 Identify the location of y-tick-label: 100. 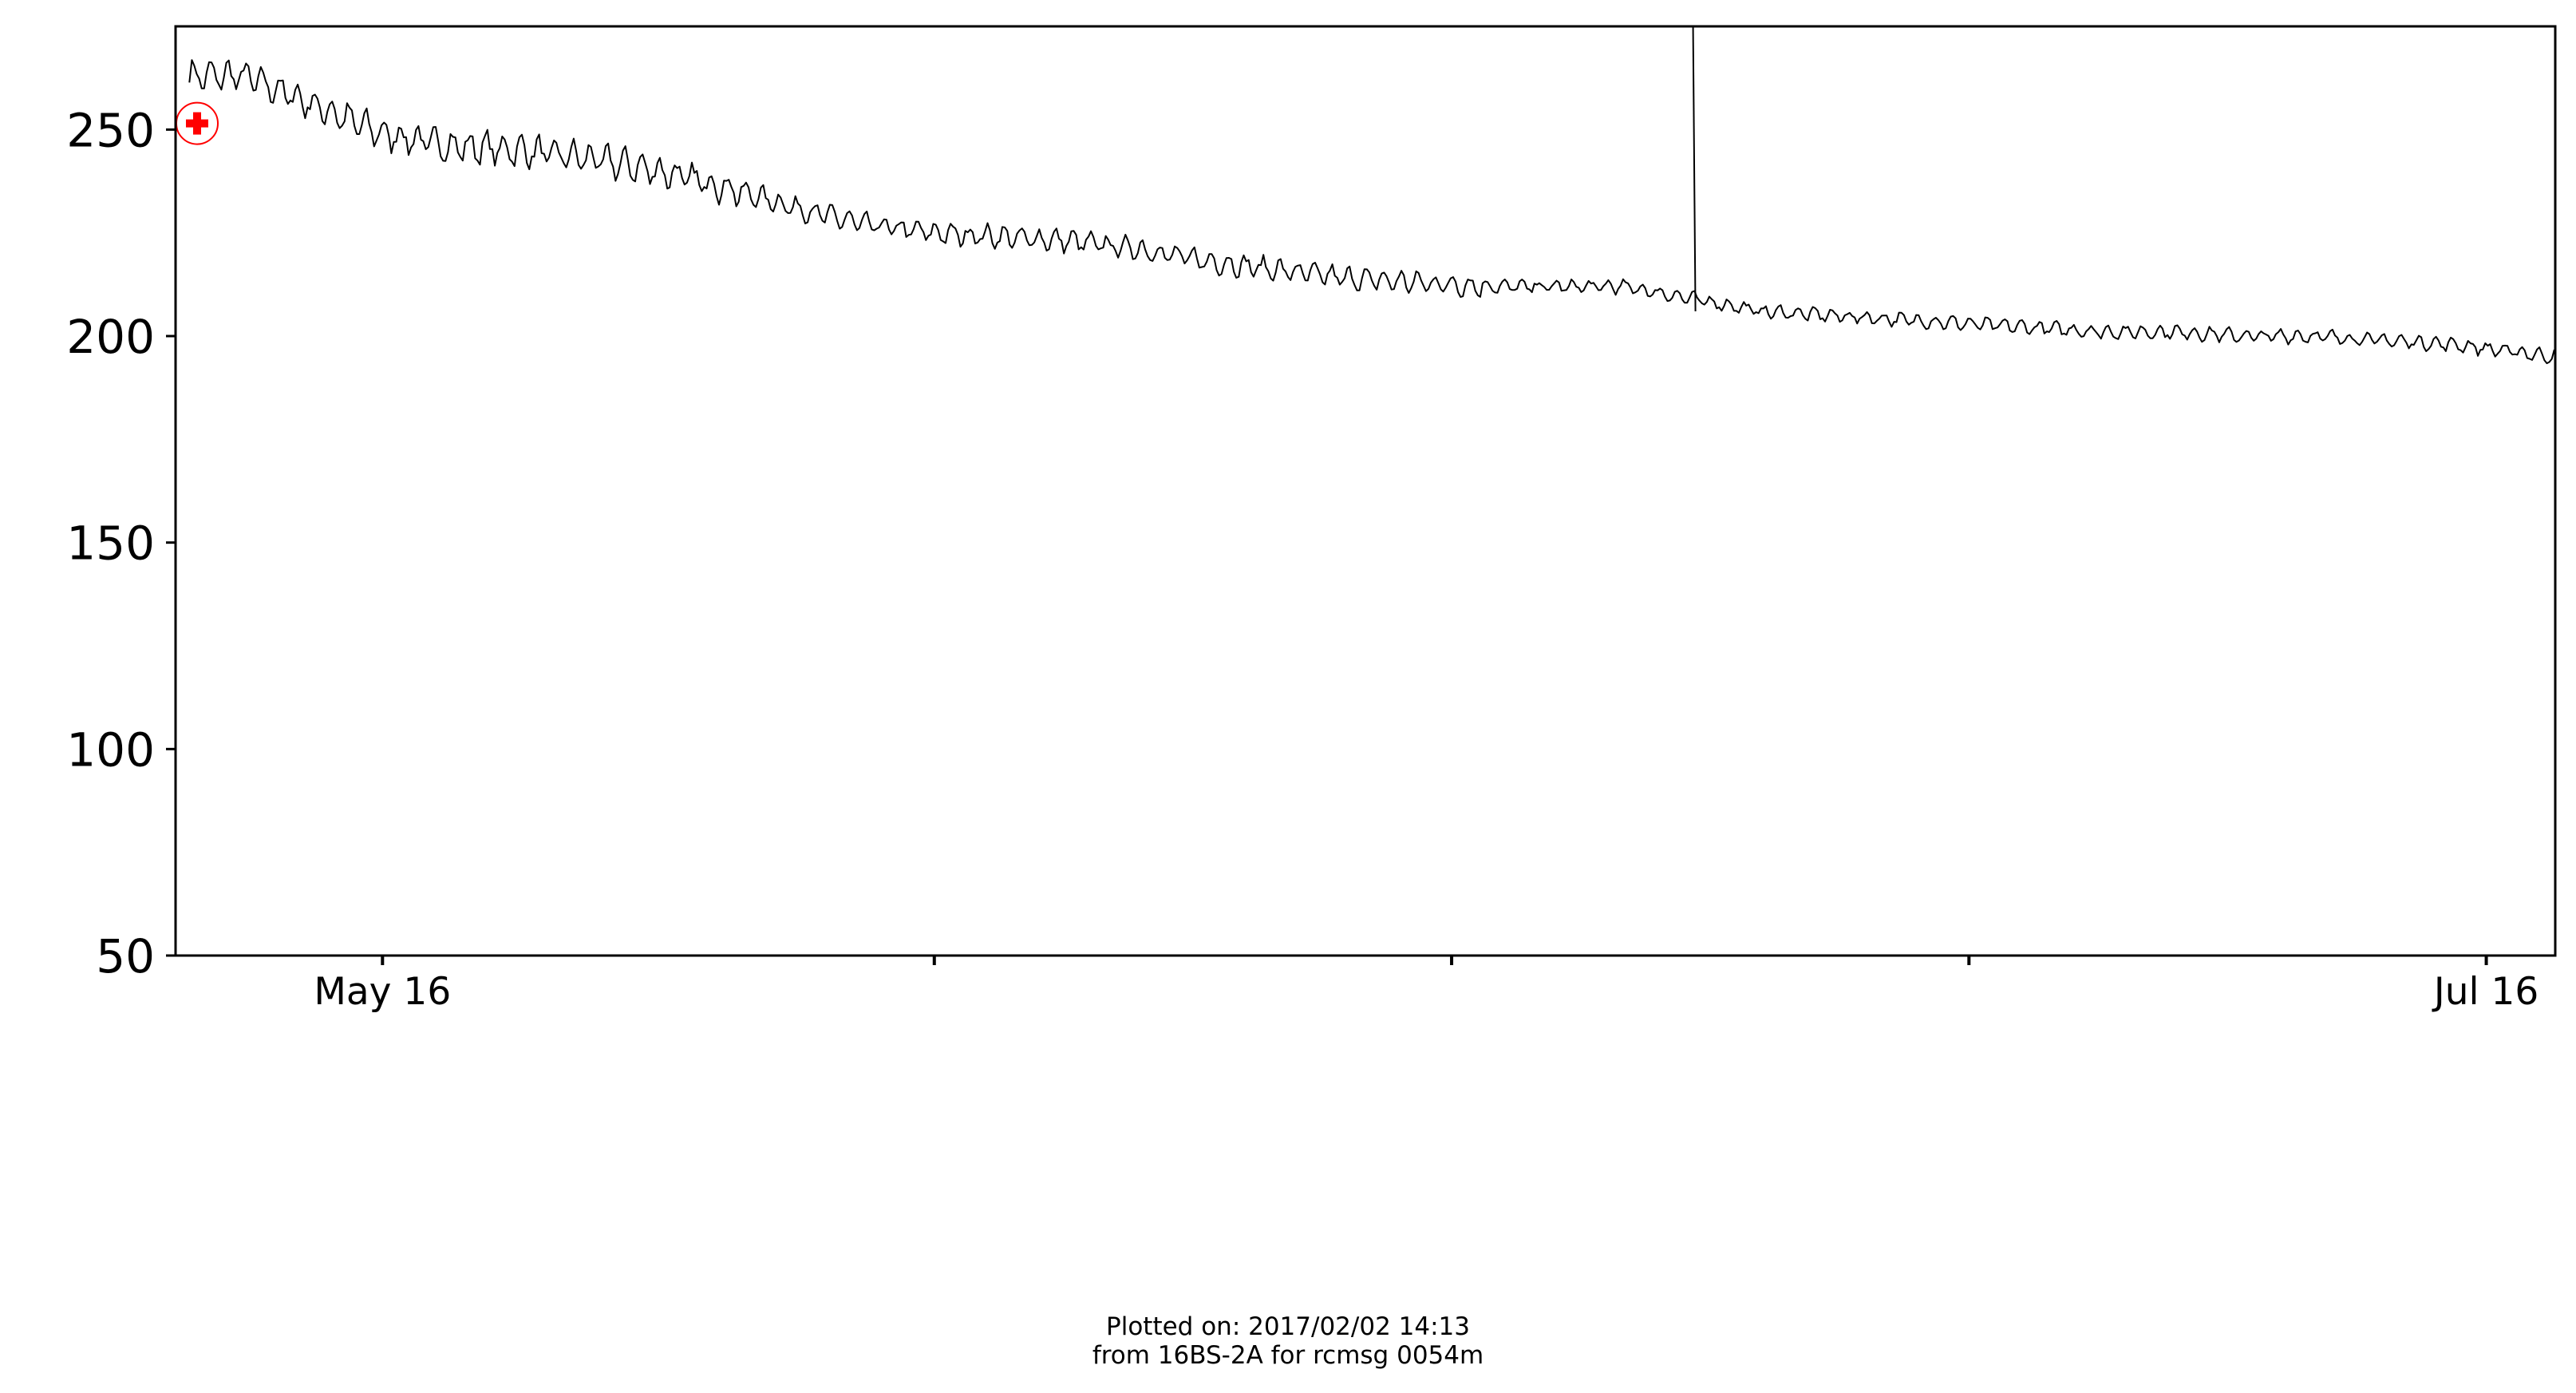
(110, 750).